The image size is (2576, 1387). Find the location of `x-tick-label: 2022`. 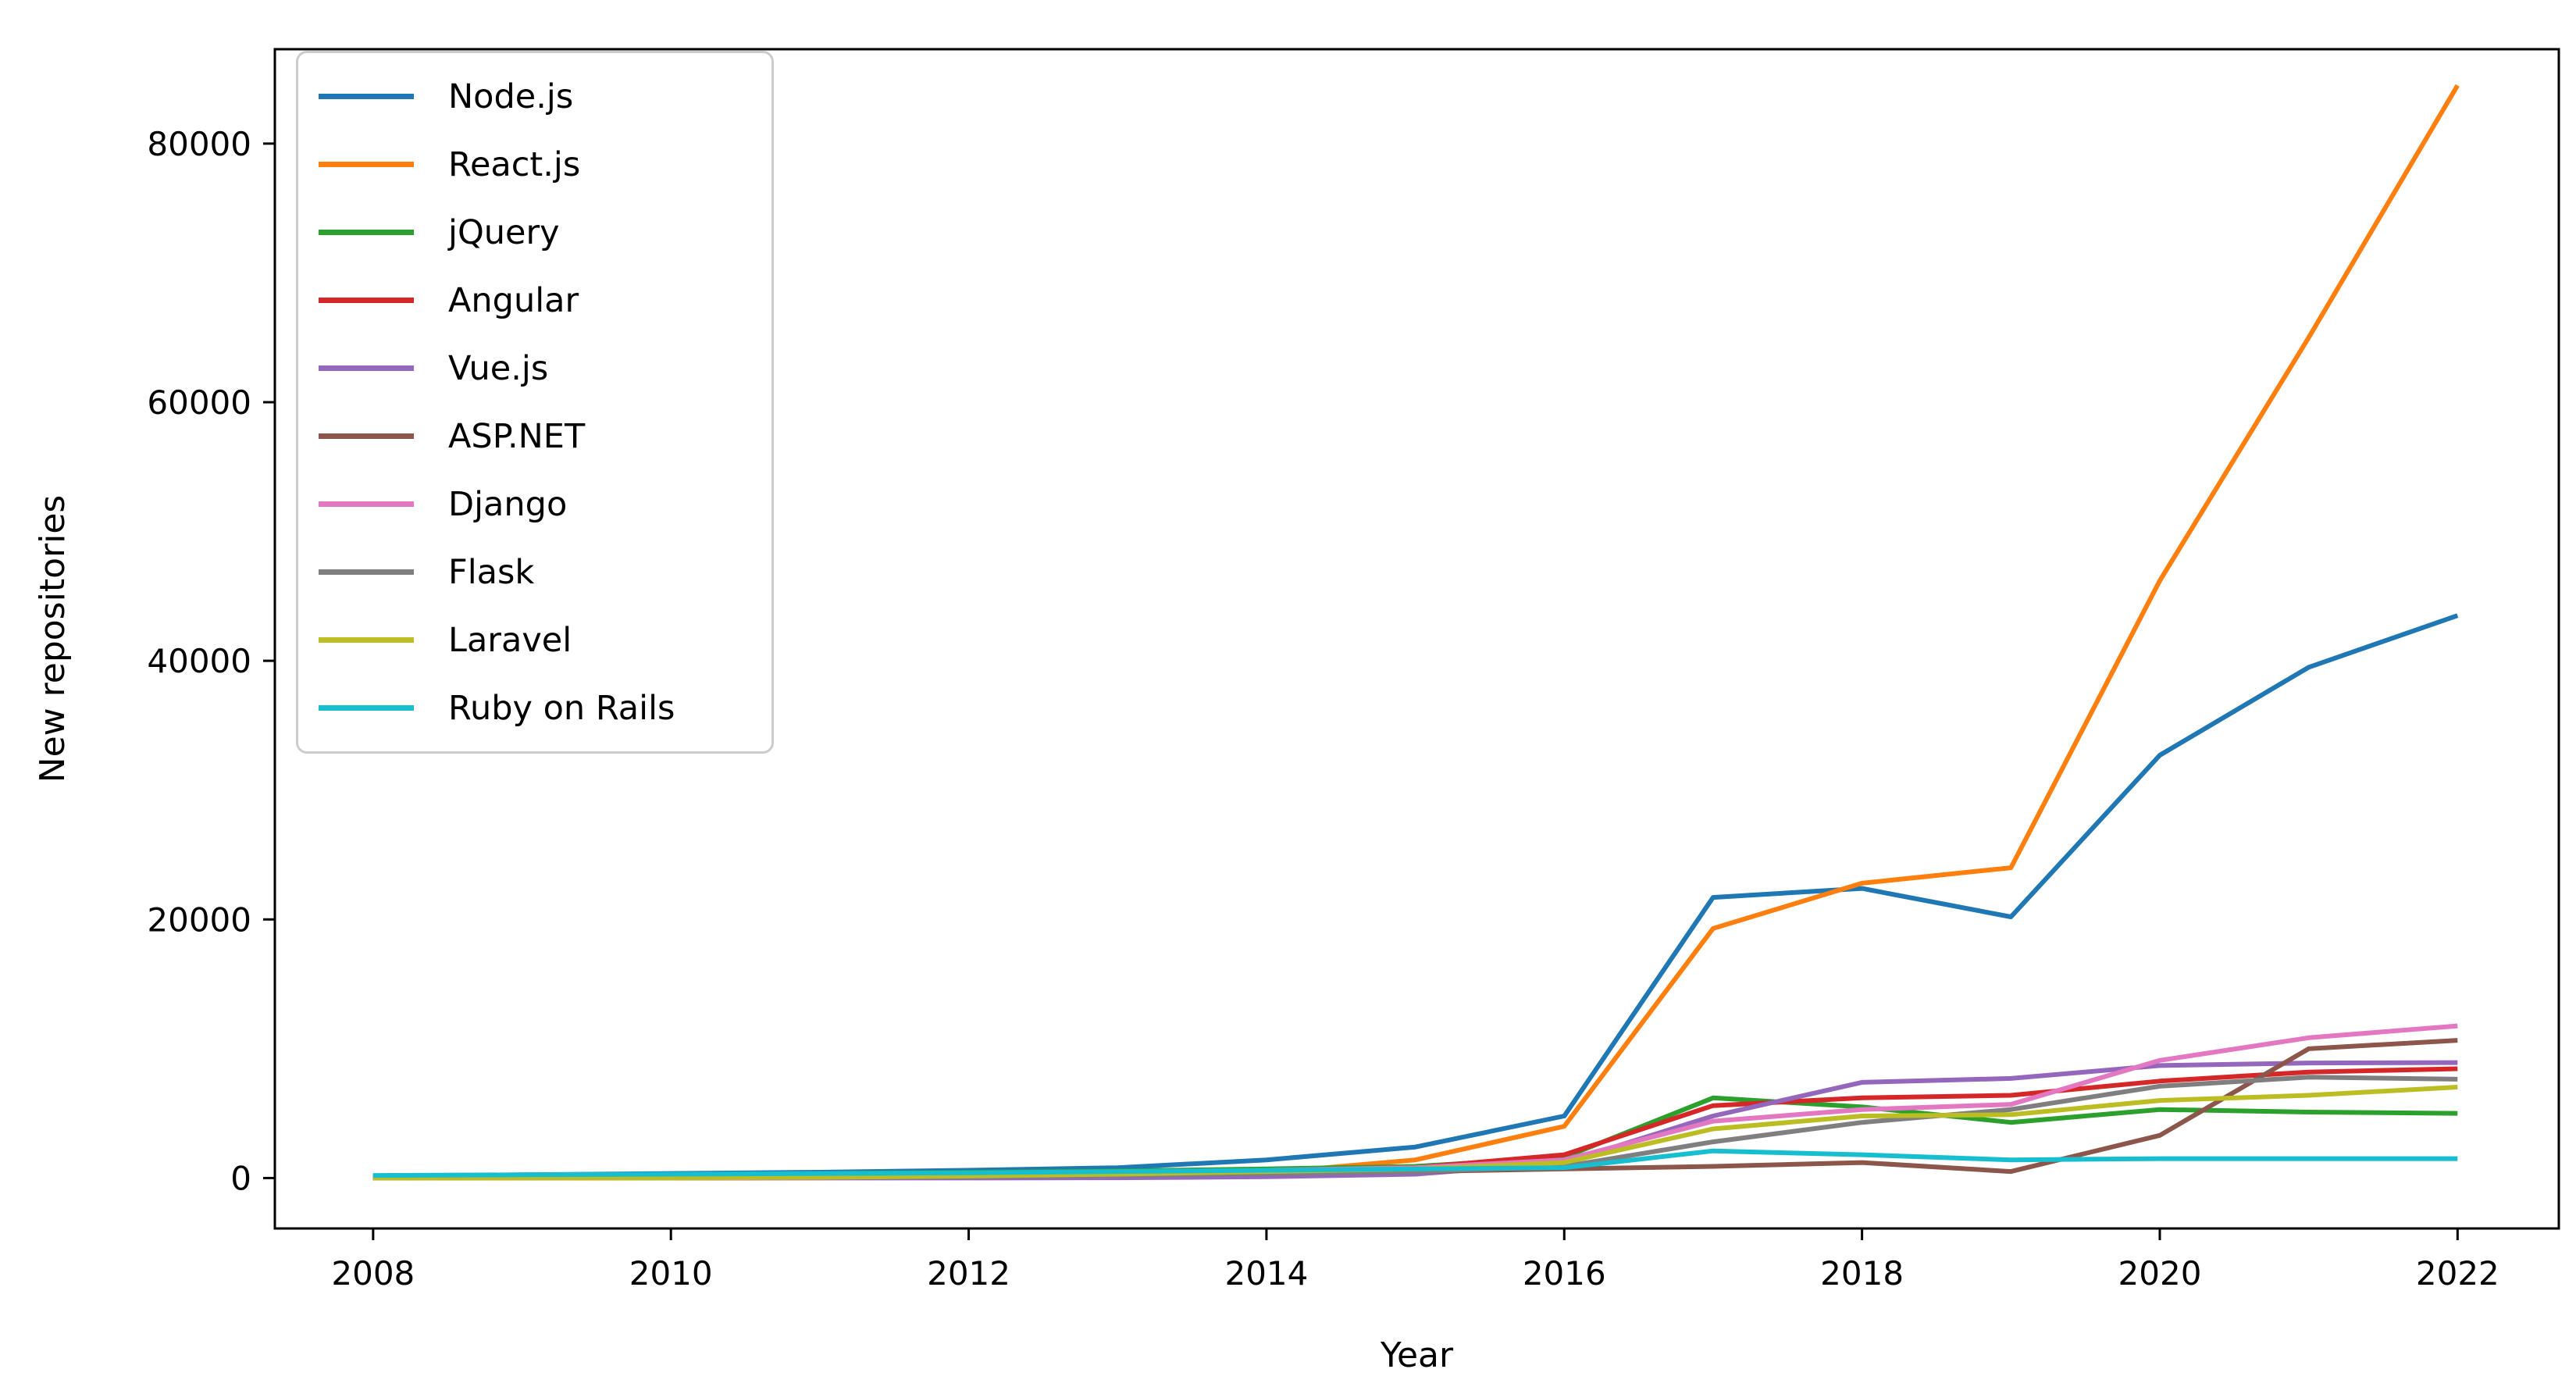

x-tick-label: 2022 is located at coordinates (2457, 1273).